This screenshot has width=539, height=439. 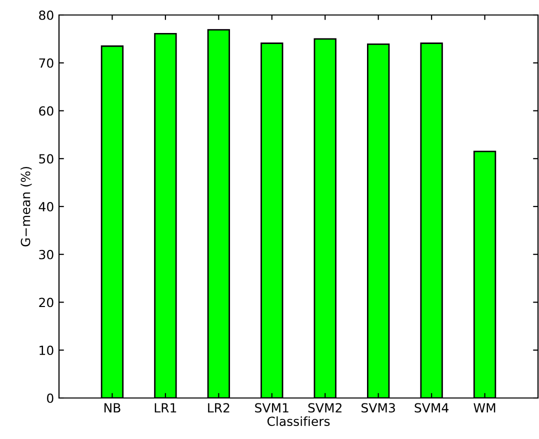 I want to click on x-tick-label: SVM4, so click(x=431, y=408).